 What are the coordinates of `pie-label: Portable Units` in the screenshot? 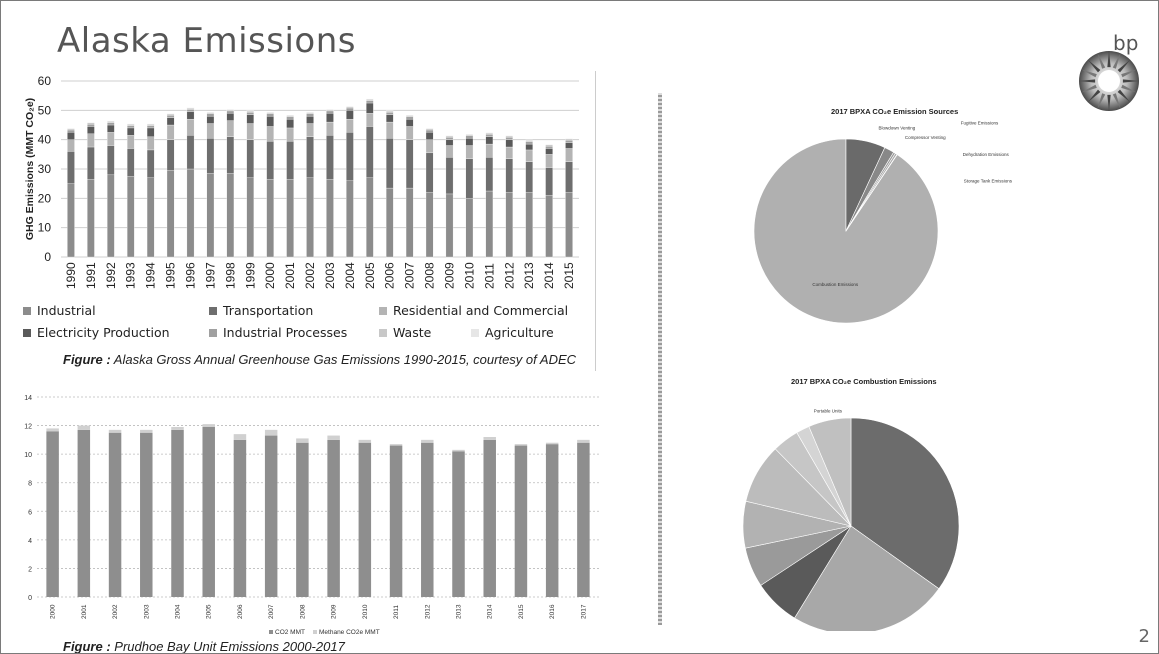 It's located at (828, 410).